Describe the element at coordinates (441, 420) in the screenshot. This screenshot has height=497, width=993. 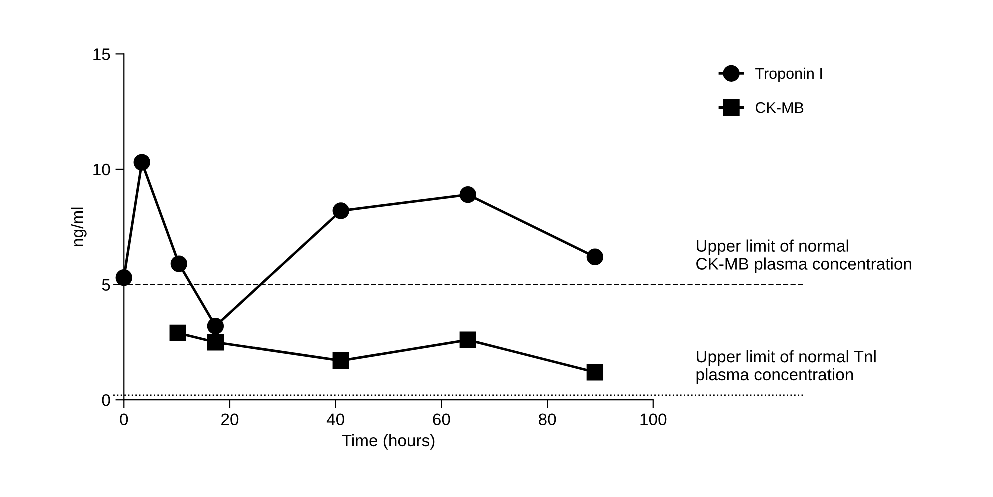
I see `x-tick-label: 60` at that location.